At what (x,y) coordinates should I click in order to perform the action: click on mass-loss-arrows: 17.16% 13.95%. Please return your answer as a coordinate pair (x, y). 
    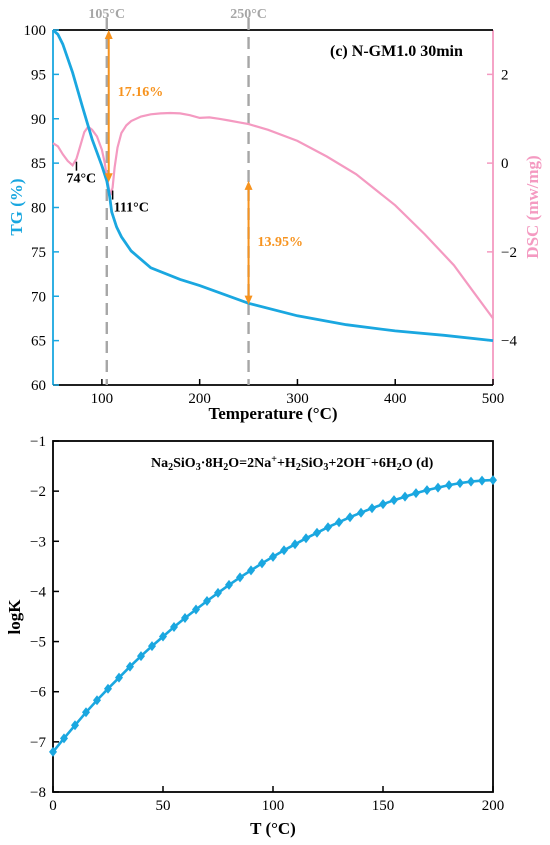
    Looking at the image, I should click on (204, 167).